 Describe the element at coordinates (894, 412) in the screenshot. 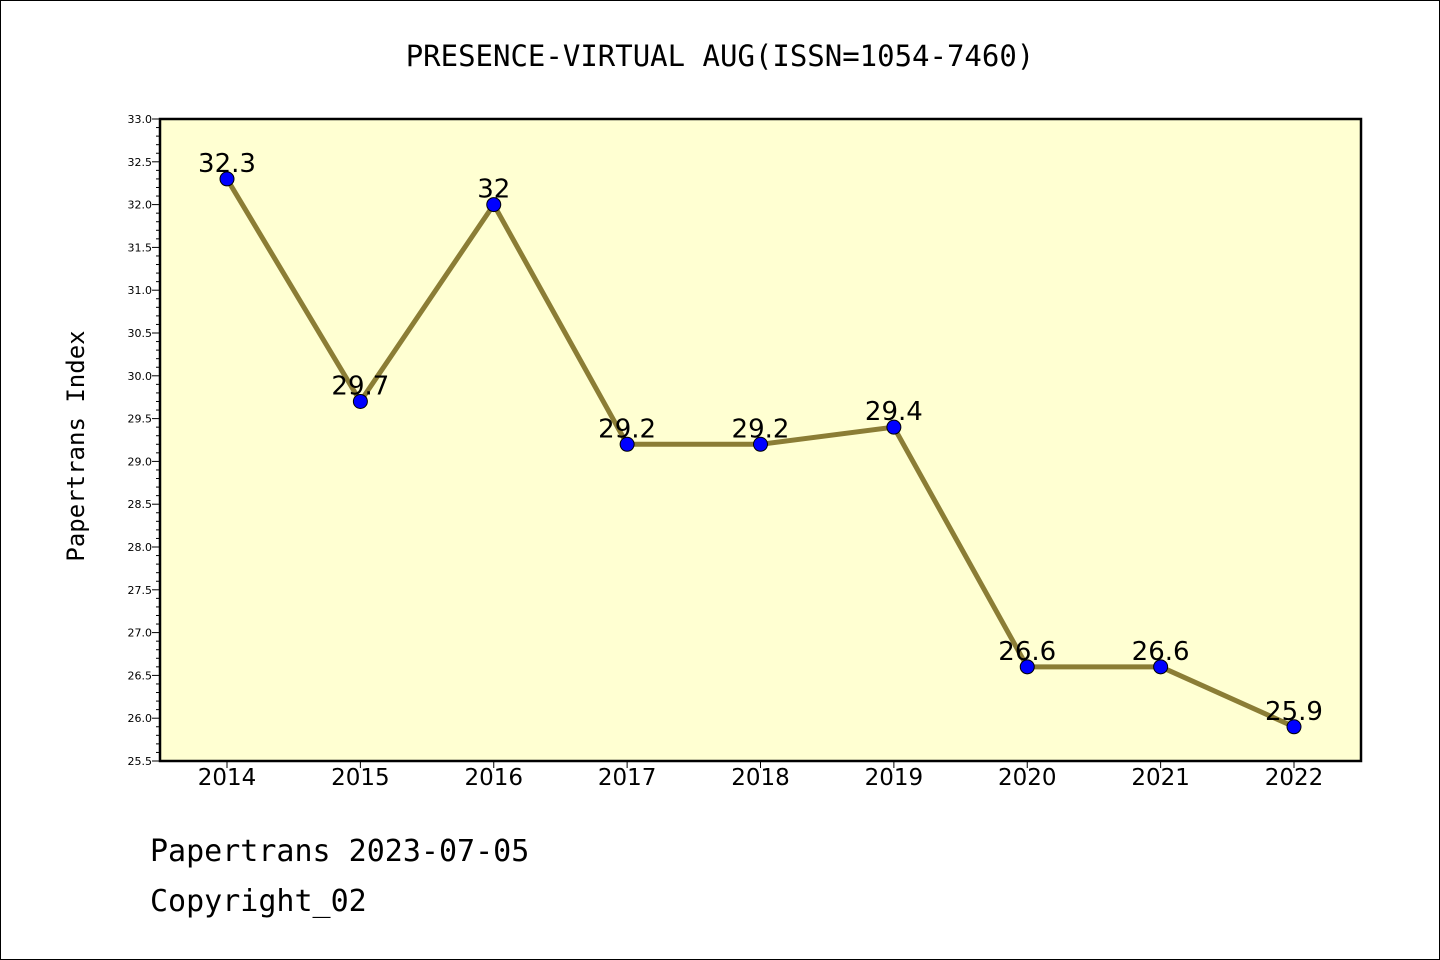

I see `data-label: 29.4` at that location.